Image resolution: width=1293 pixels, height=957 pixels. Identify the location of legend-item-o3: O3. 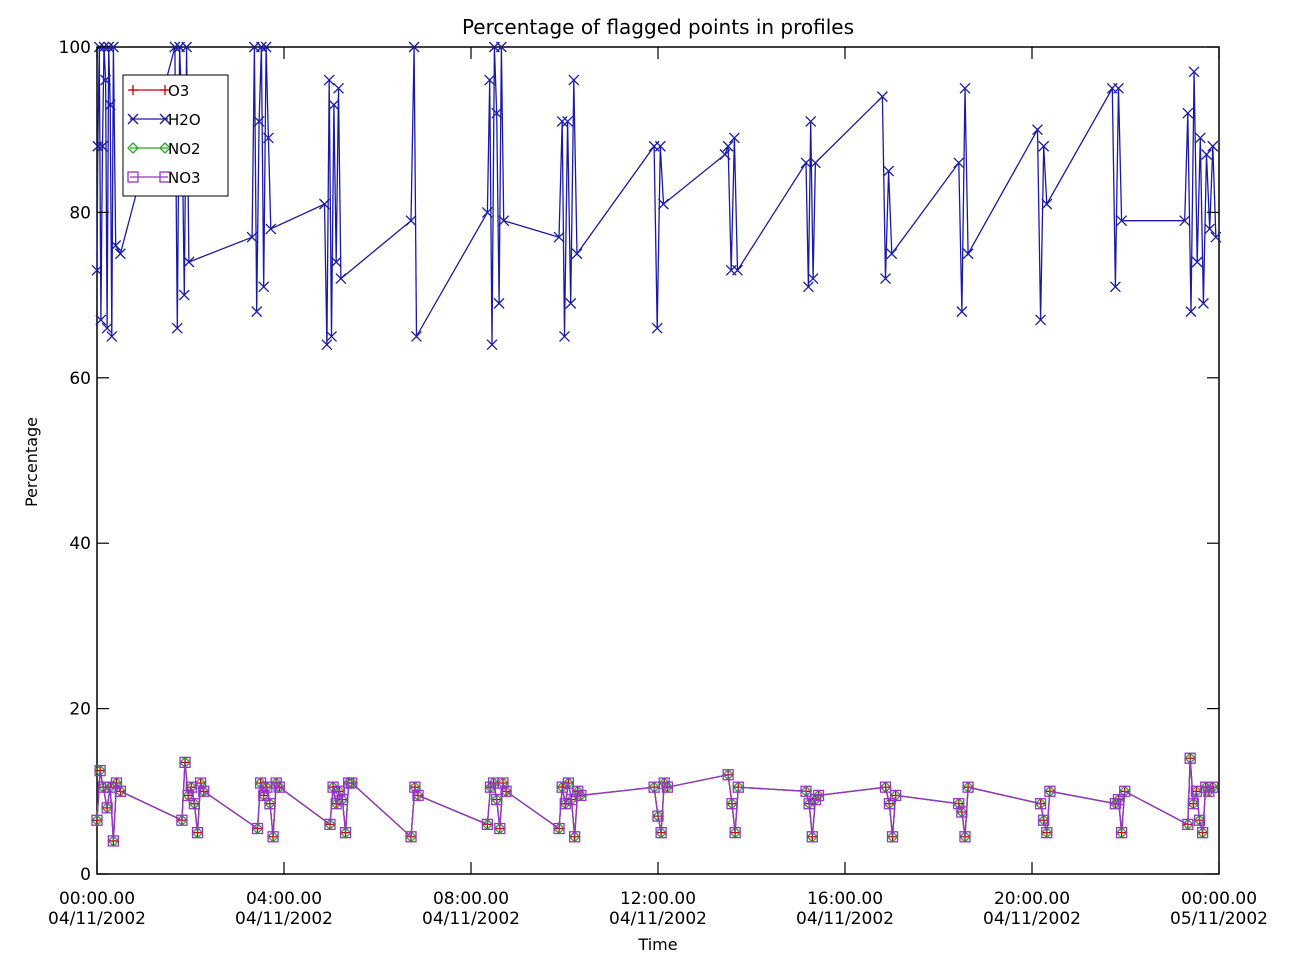
(158, 91).